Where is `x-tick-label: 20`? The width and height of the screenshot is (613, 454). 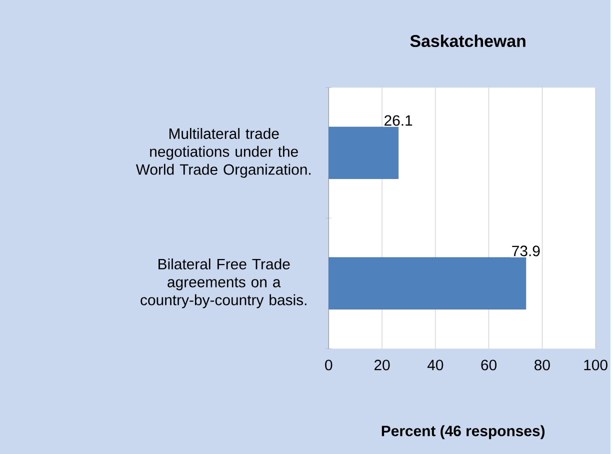 x-tick-label: 20 is located at coordinates (382, 365).